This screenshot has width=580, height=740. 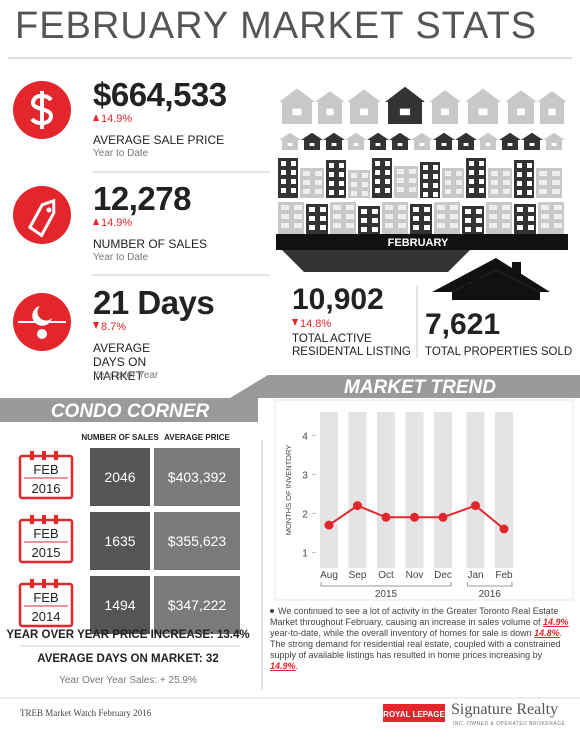 I want to click on arrow, so click(x=96, y=117).